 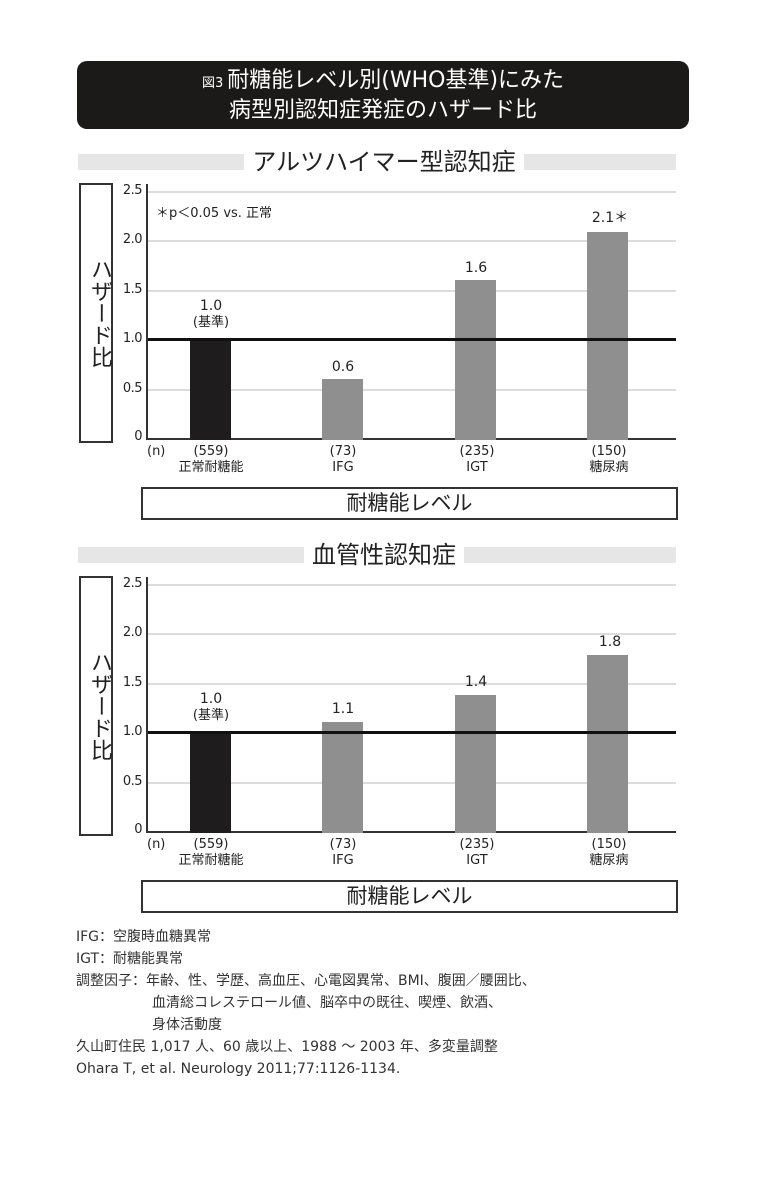 I want to click on section-title-vascular: 血管性認知症, so click(x=384, y=555).